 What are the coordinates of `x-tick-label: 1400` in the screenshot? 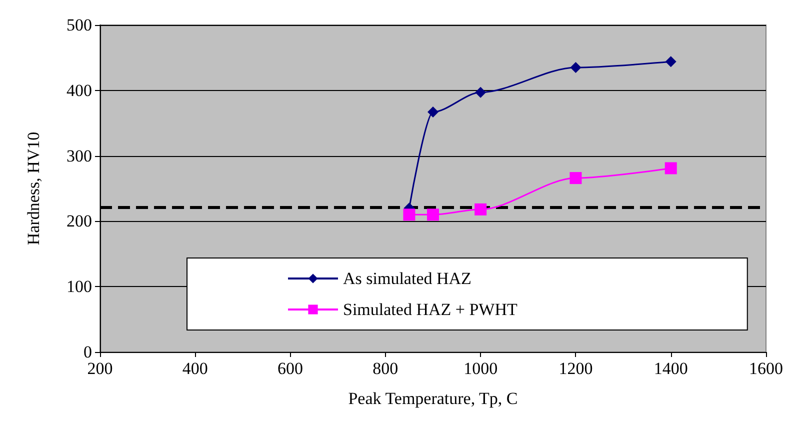 It's located at (671, 368).